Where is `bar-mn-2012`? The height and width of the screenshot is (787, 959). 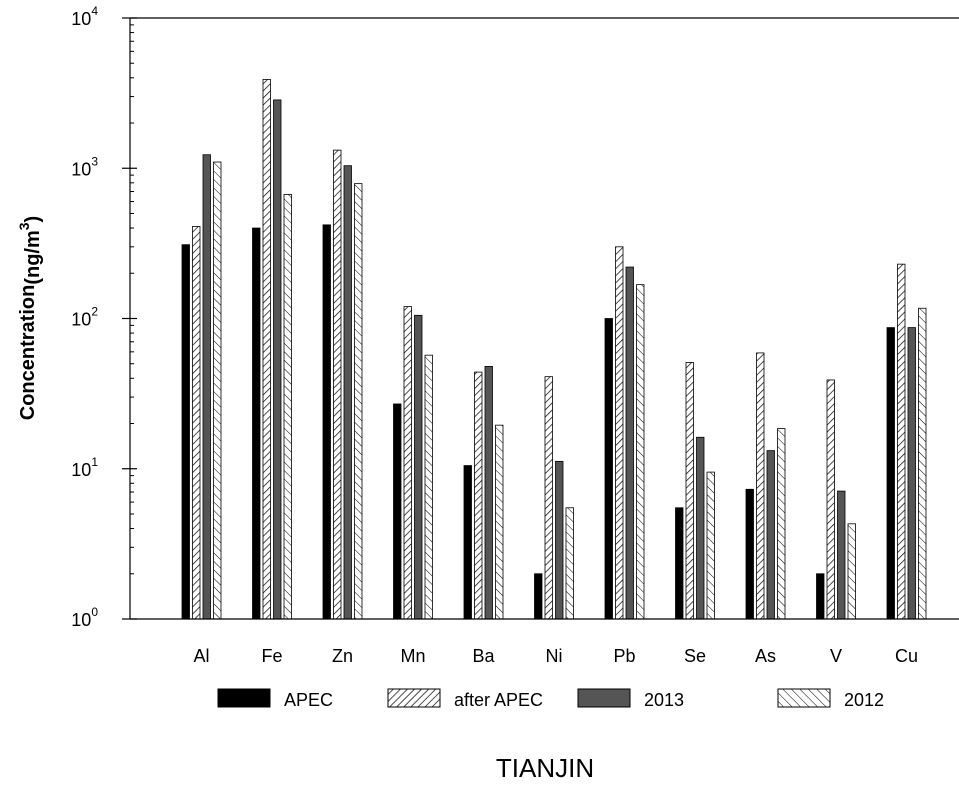 bar-mn-2012 is located at coordinates (428, 487).